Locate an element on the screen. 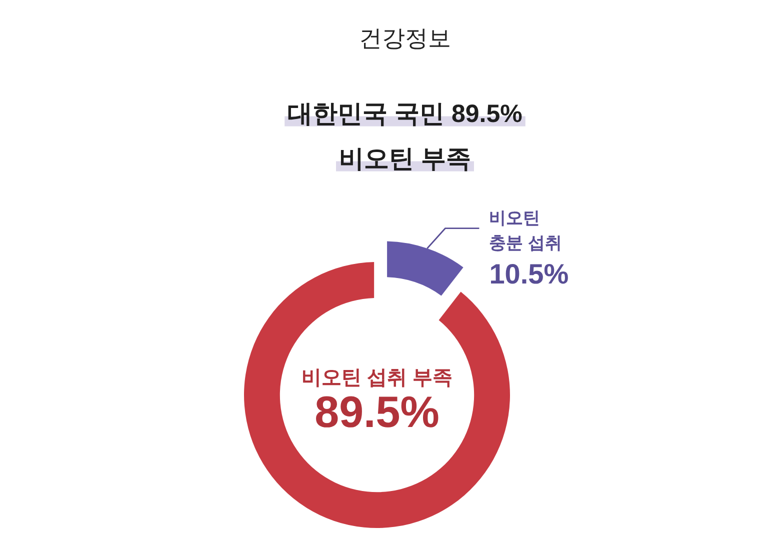  title: 건강정보 is located at coordinates (405, 38).